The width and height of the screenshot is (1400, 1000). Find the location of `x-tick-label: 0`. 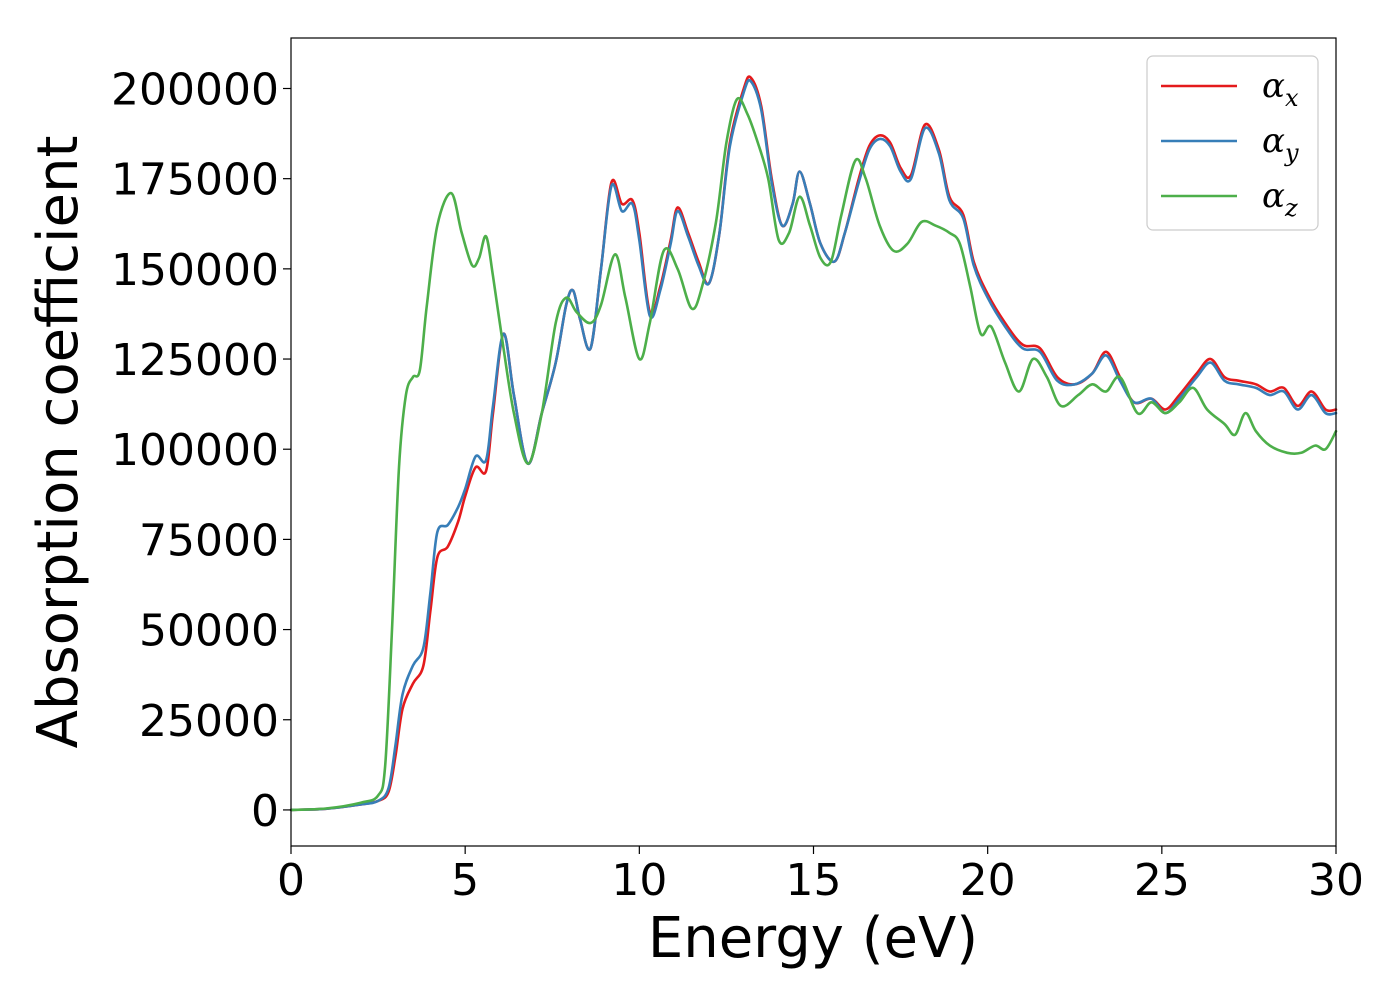

x-tick-label: 0 is located at coordinates (291, 880).